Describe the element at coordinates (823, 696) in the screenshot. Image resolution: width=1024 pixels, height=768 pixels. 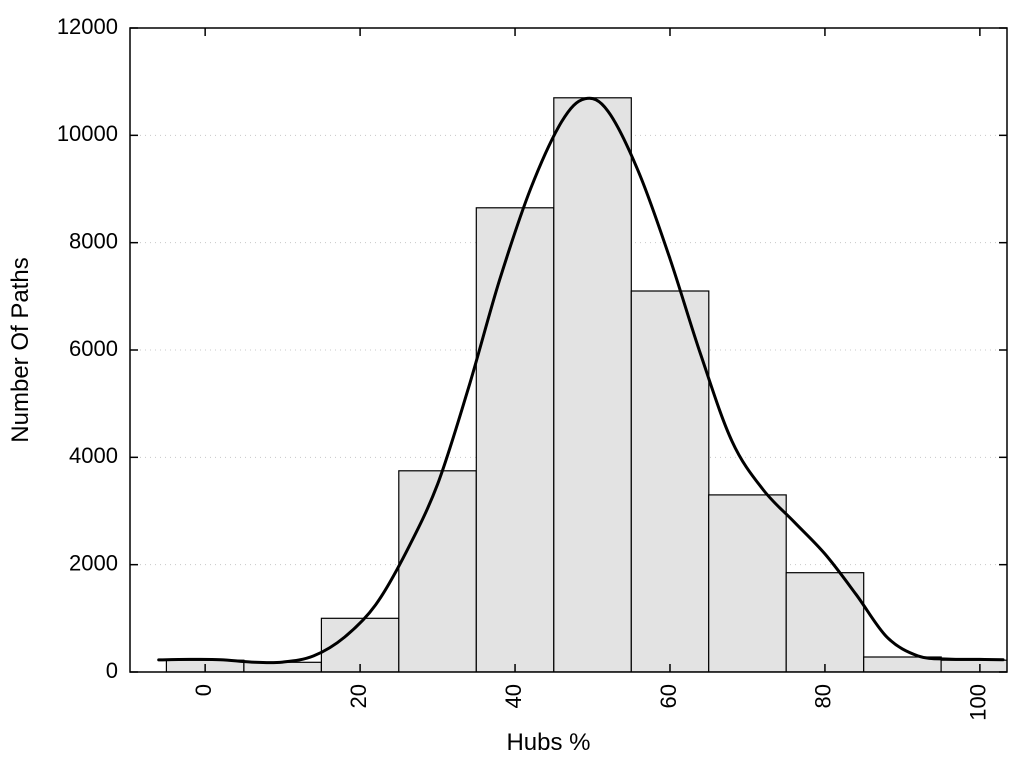
I see `x-tick-label: 80` at that location.